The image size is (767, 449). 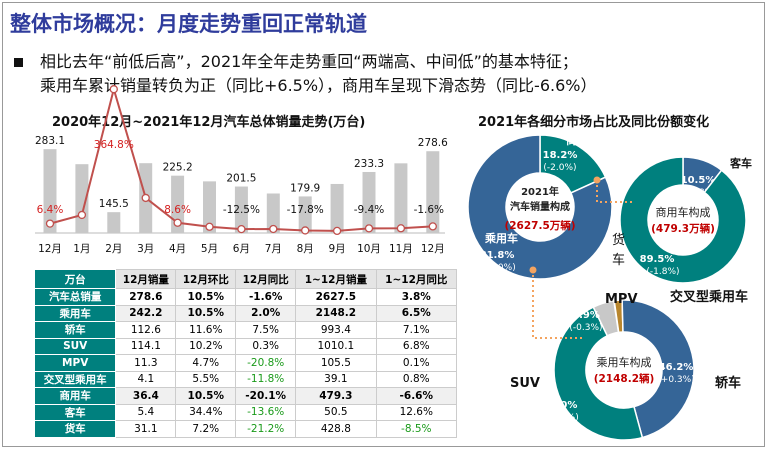 What do you see at coordinates (146, 412) in the screenshot?
I see `table-cell: 5.4` at bounding box center [146, 412].